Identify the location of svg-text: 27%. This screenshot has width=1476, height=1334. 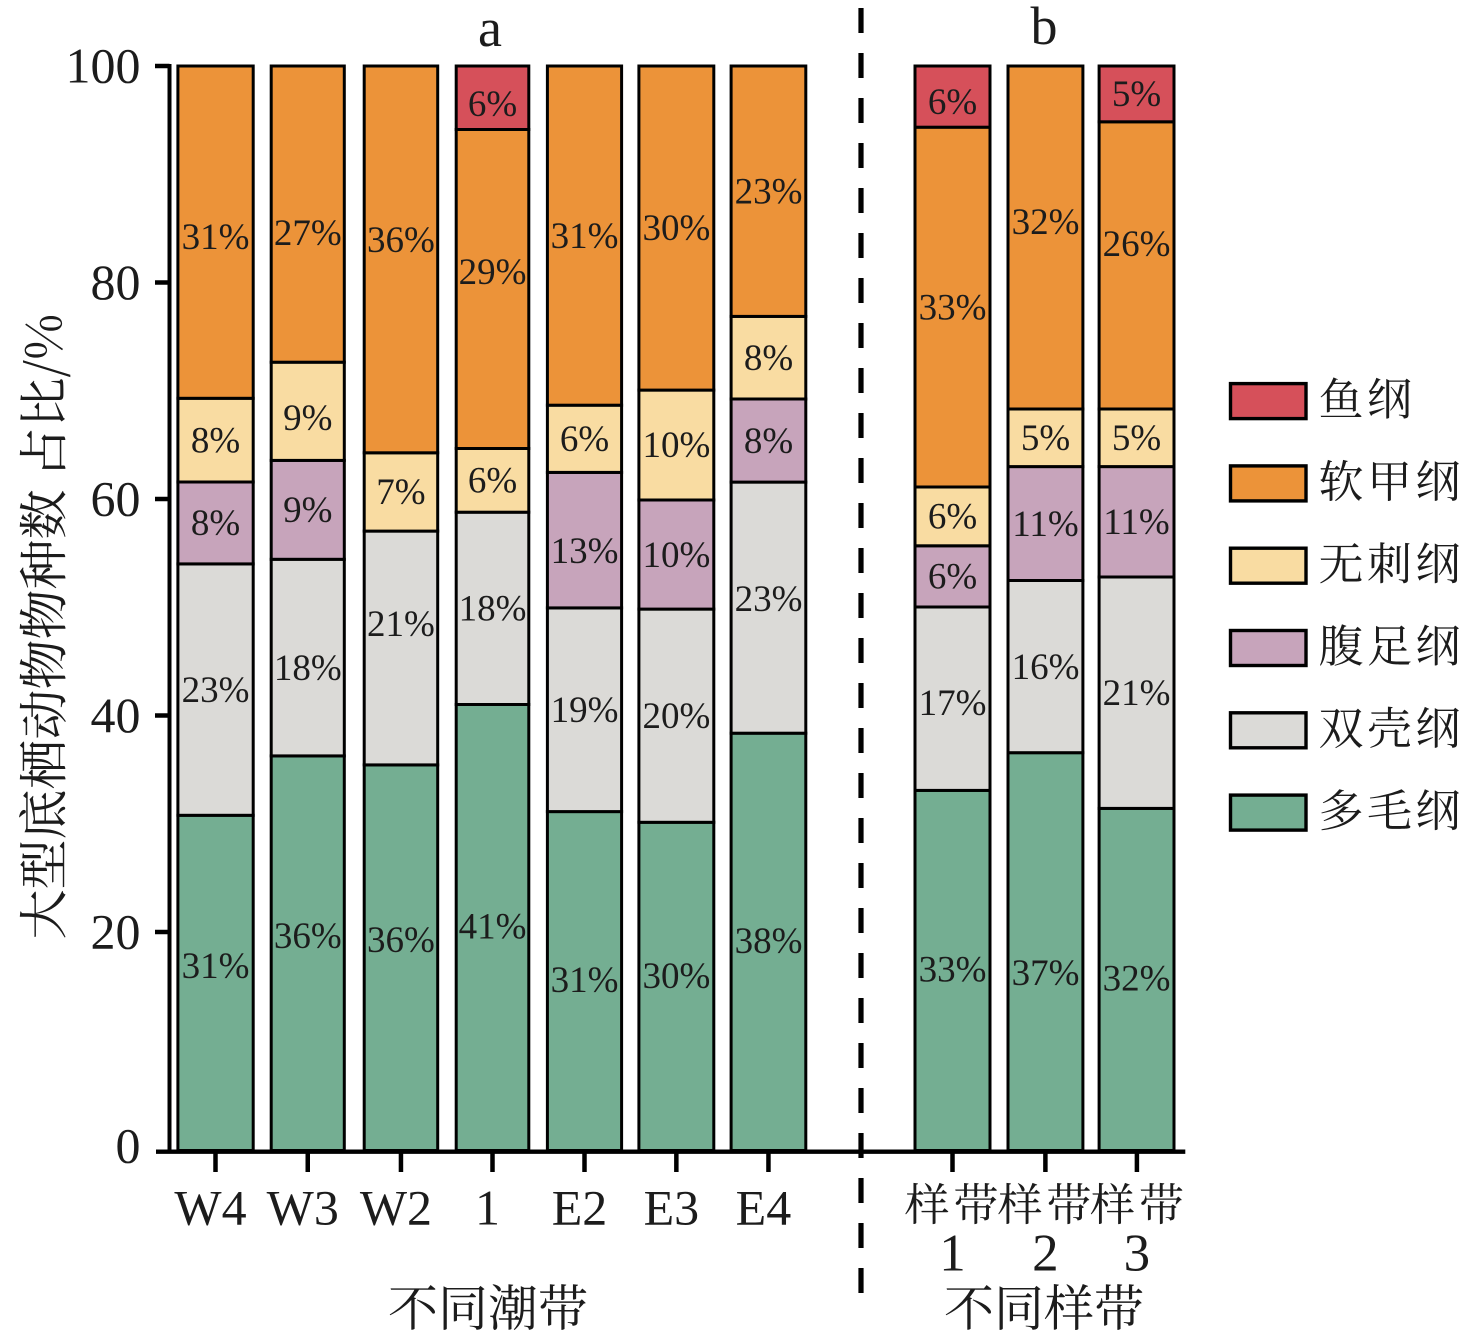
(308, 233).